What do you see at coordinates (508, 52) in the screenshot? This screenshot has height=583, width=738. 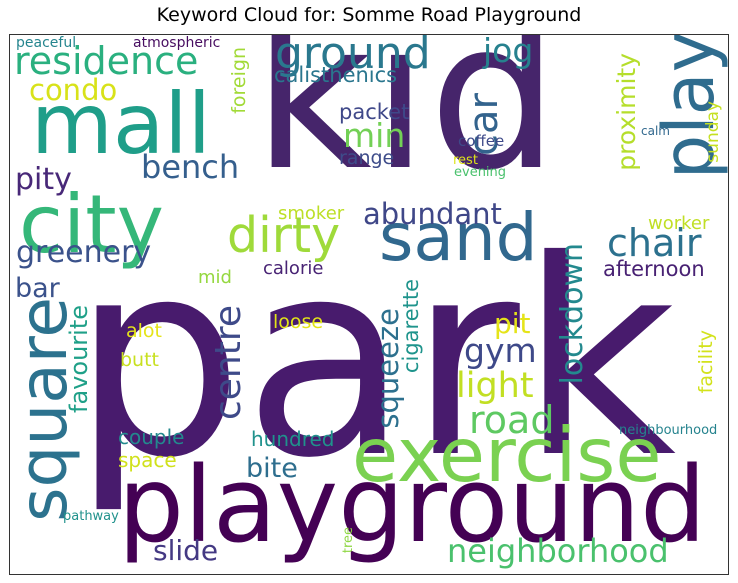 I see `word-jog: jog` at bounding box center [508, 52].